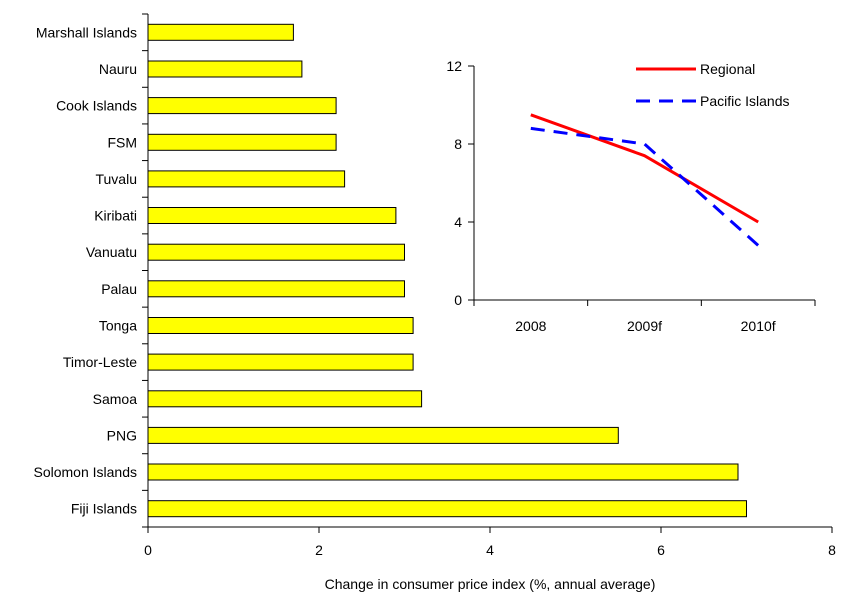 The height and width of the screenshot is (595, 844). I want to click on inset-x-tick-label-2008: 2008, so click(530, 326).